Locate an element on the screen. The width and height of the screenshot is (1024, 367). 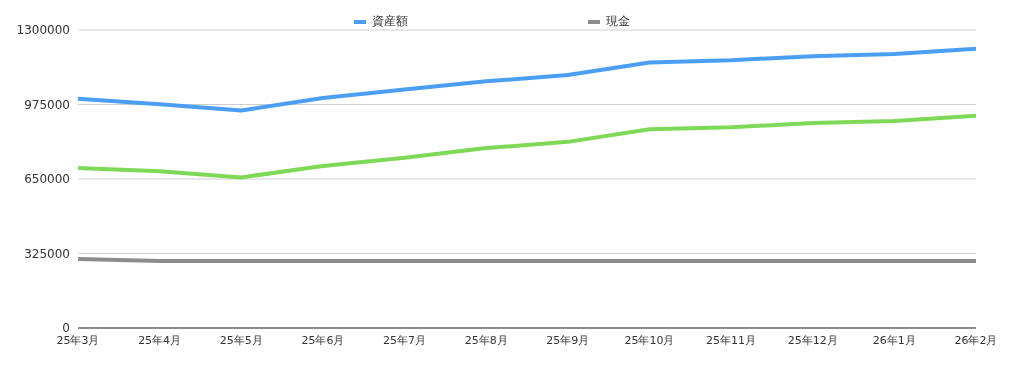
x-tick-label: 25年7月 is located at coordinates (405, 340).